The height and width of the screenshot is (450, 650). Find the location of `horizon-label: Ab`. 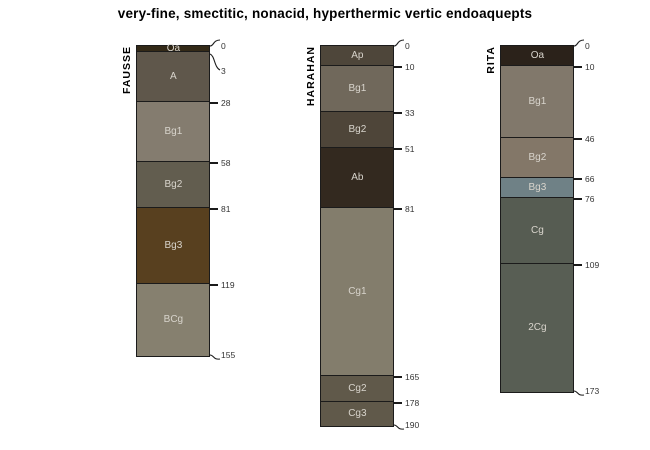

horizon-label: Ab is located at coordinates (357, 177).